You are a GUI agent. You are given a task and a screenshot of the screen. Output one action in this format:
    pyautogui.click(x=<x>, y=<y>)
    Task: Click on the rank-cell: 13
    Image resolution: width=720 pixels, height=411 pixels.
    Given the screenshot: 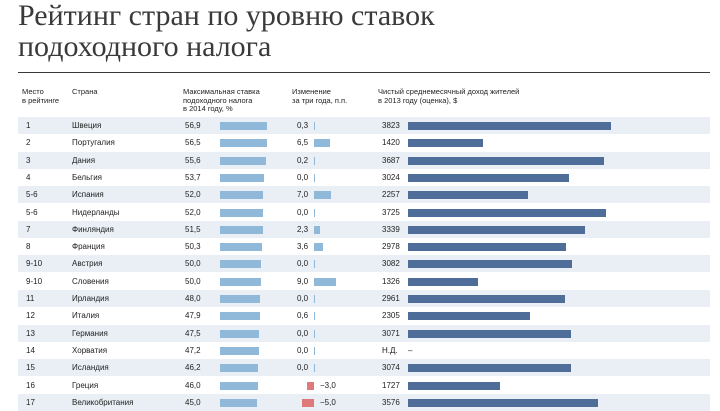 What is the action you would take?
    pyautogui.click(x=30, y=333)
    